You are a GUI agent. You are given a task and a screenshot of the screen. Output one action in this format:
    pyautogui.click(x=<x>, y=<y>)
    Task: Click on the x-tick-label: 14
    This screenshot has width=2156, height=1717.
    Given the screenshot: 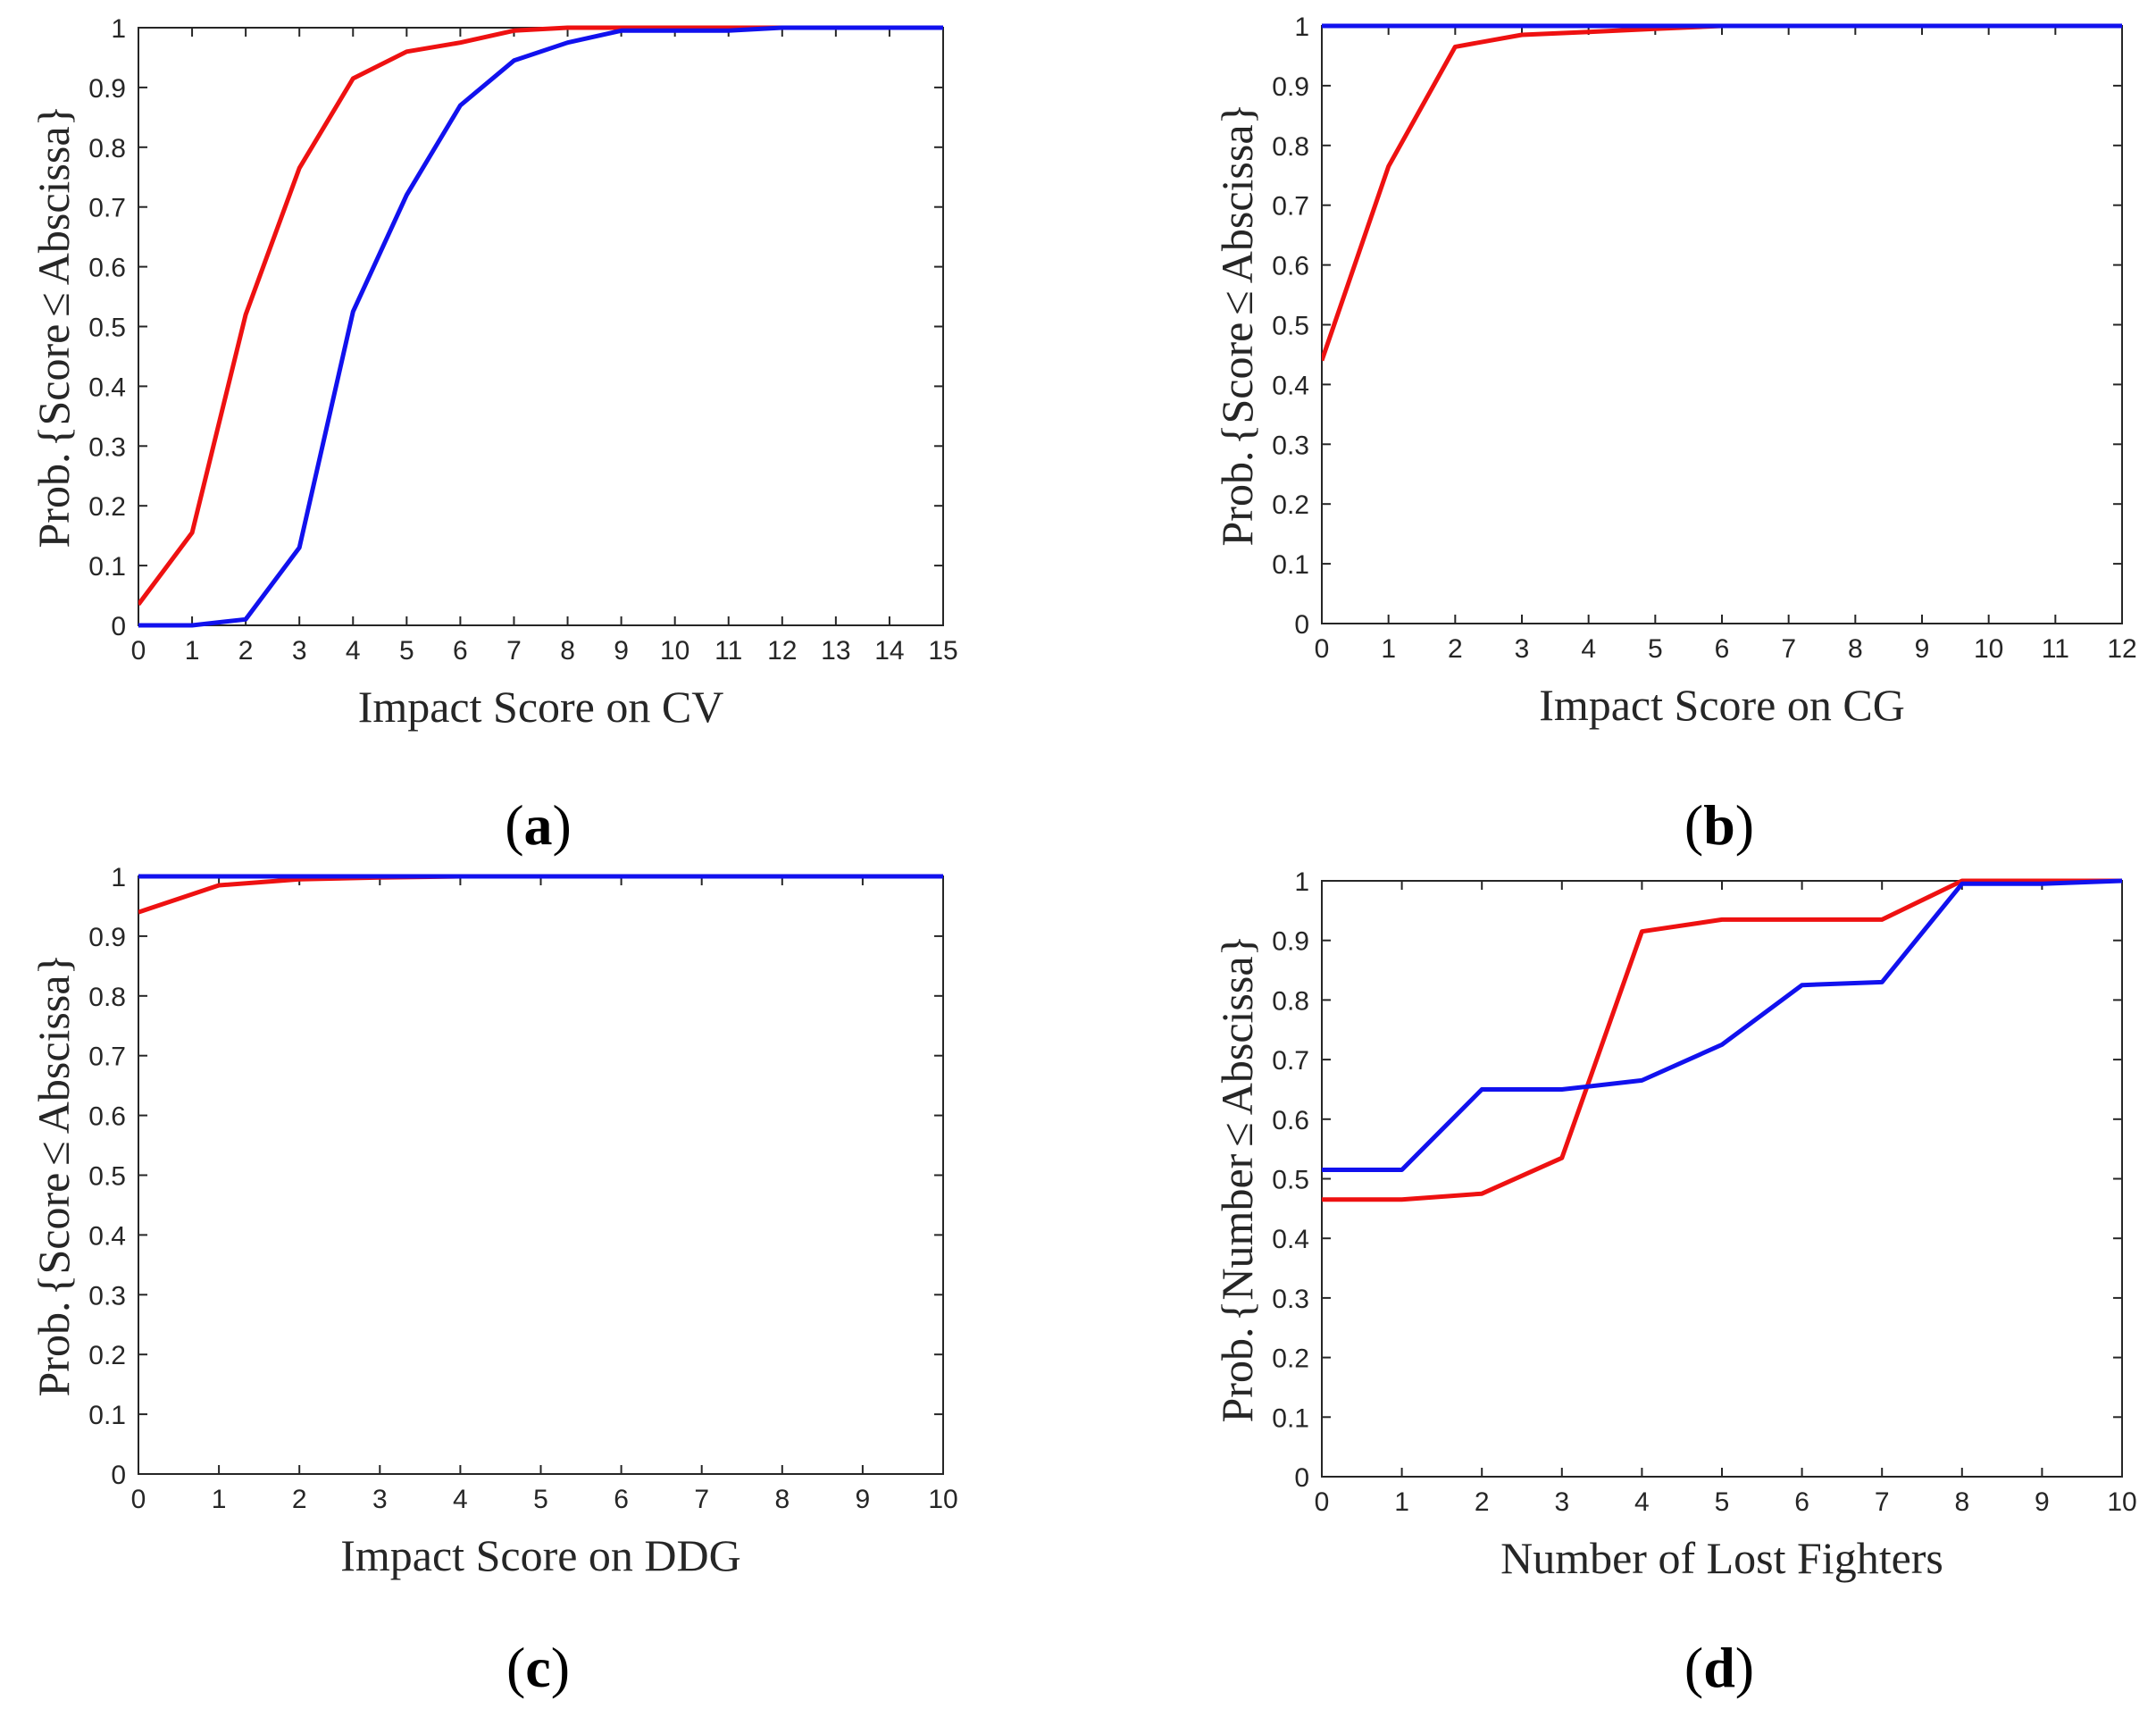 What is the action you would take?
    pyautogui.click(x=889, y=651)
    